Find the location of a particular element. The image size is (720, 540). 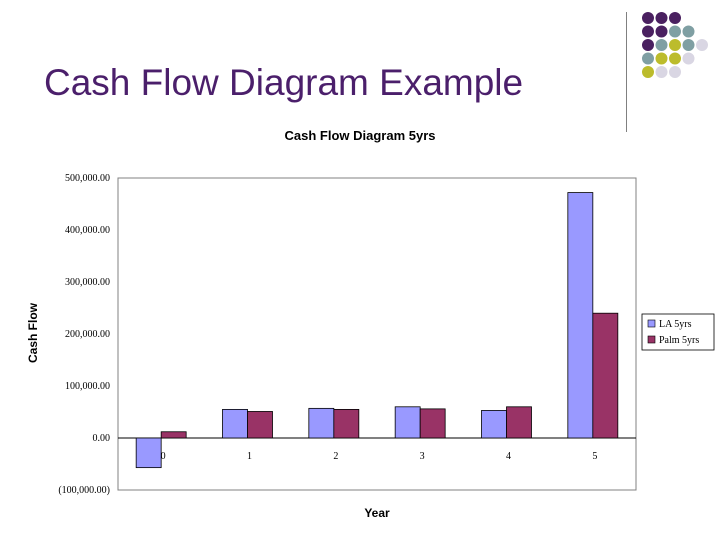

x-tick-label: 1 is located at coordinates (249, 456).